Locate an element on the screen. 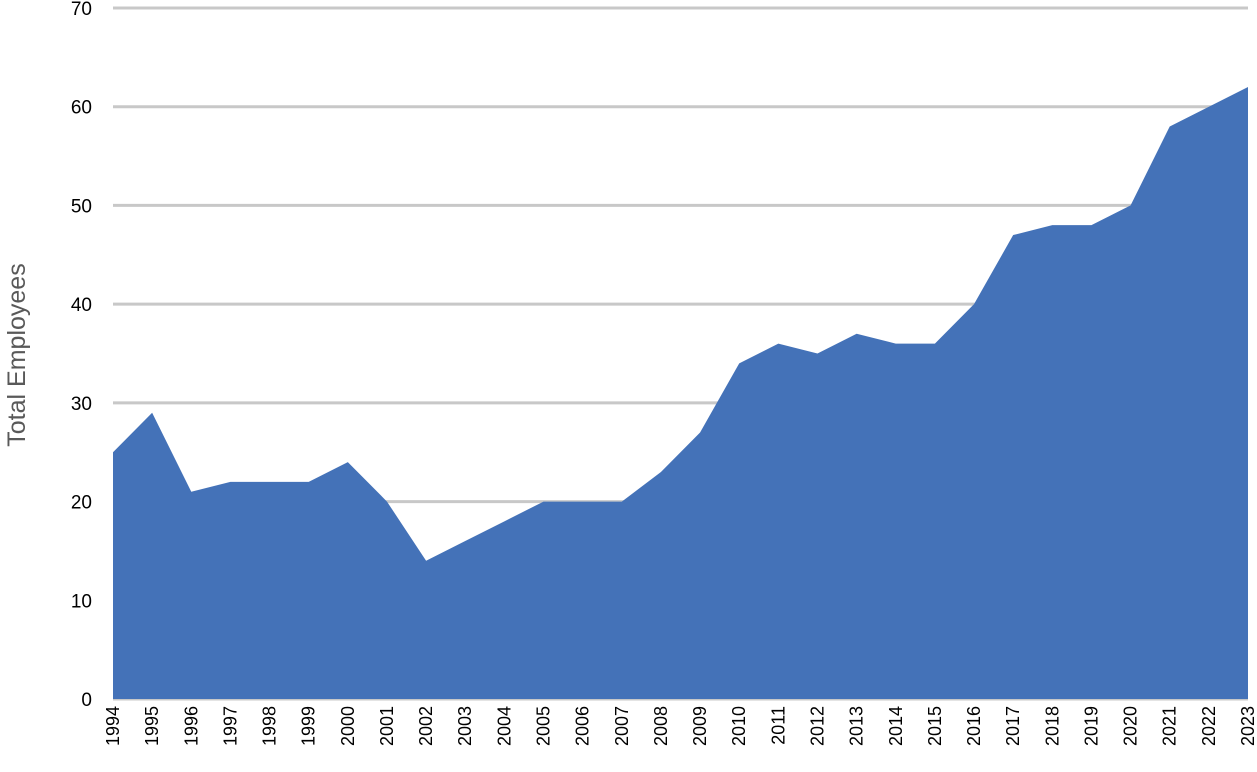 This screenshot has height=772, width=1257. x-tick-label: 2011 is located at coordinates (778, 725).